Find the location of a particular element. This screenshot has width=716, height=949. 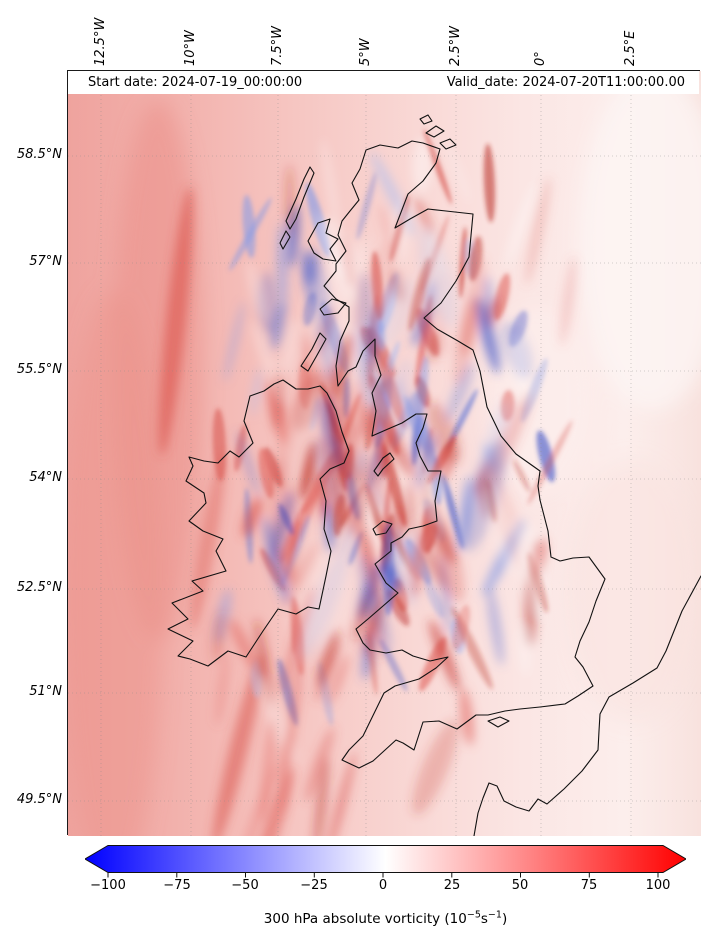

coastline-continental-europe is located at coordinates (587, 705).